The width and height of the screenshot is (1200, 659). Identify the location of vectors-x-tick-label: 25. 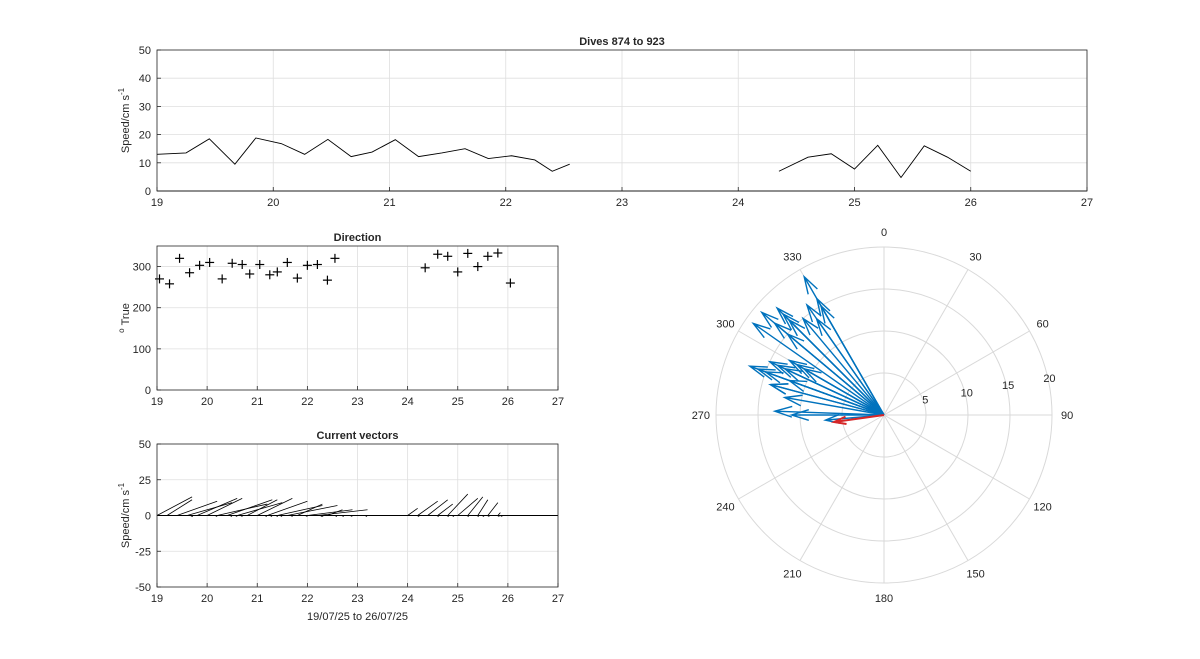
(458, 599).